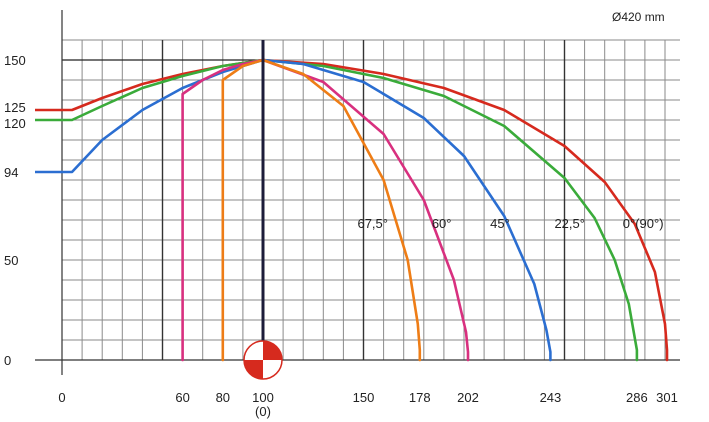 The image size is (709, 422). Describe the element at coordinates (11, 260) in the screenshot. I see `y-tick-label: 50` at that location.